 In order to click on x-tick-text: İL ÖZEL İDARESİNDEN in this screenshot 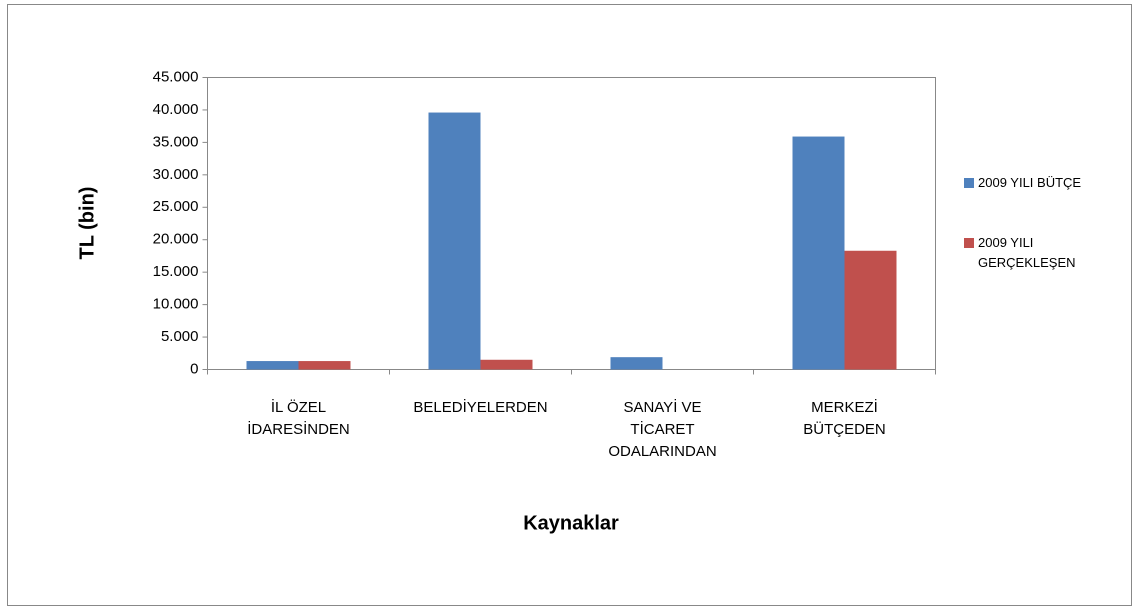, I will do `click(298, 418)`.